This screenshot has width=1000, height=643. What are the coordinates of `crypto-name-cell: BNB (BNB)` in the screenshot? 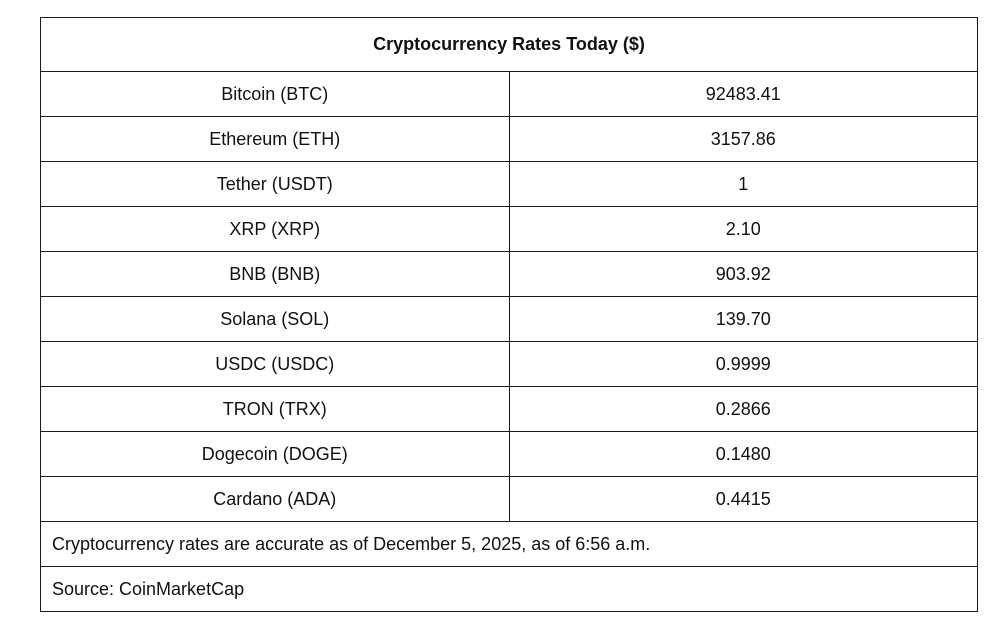 It's located at (275, 274).